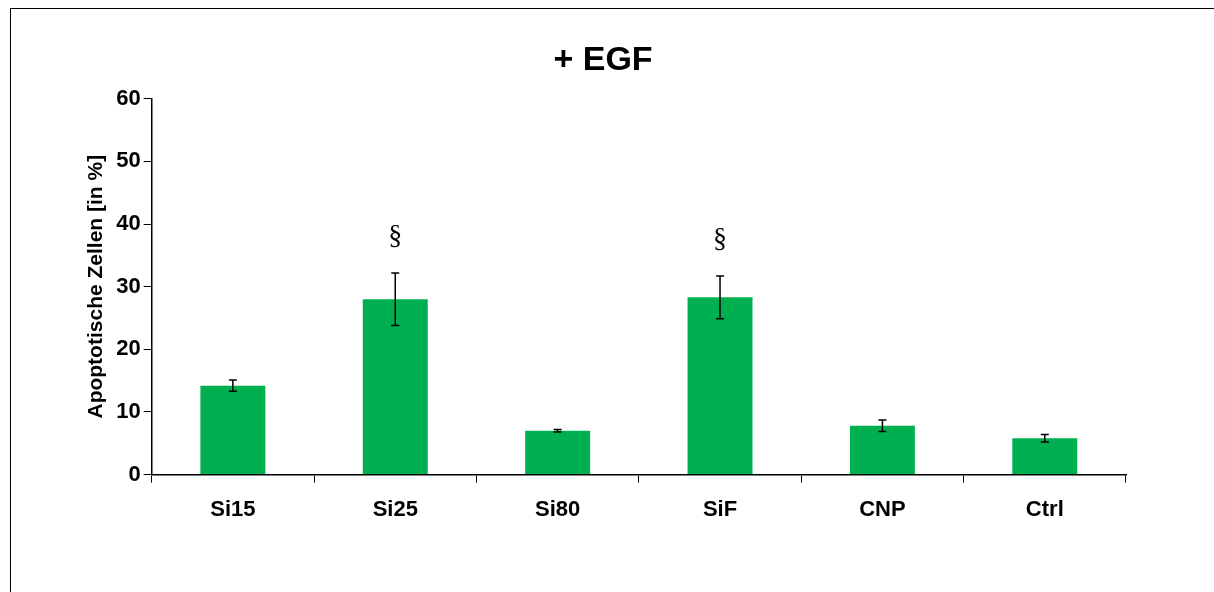 The height and width of the screenshot is (592, 1214). Describe the element at coordinates (882, 508) in the screenshot. I see `x-tick-label: CNP` at that location.